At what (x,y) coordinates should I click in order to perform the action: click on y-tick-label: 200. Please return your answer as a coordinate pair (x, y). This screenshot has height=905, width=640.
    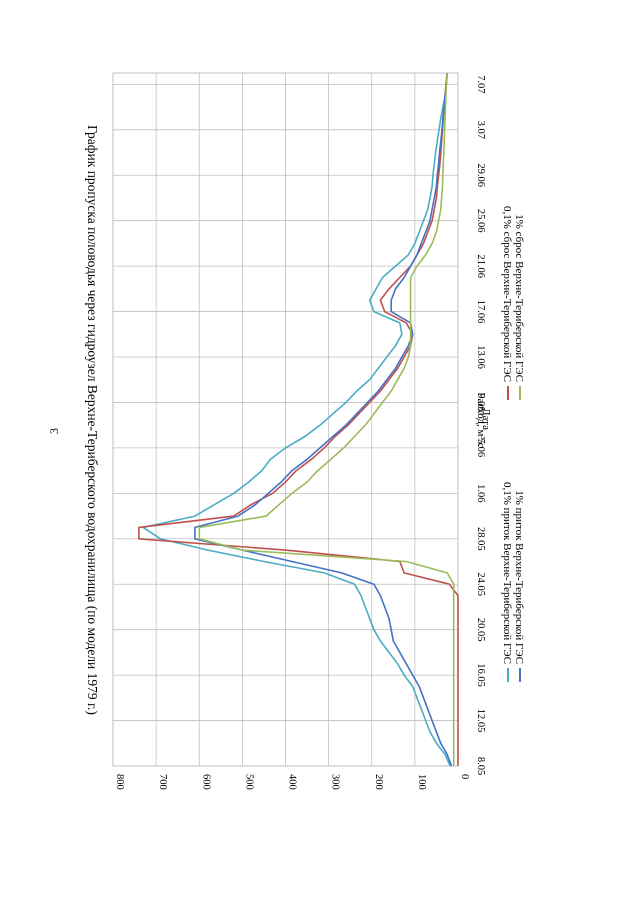
    Looking at the image, I should click on (378, 782).